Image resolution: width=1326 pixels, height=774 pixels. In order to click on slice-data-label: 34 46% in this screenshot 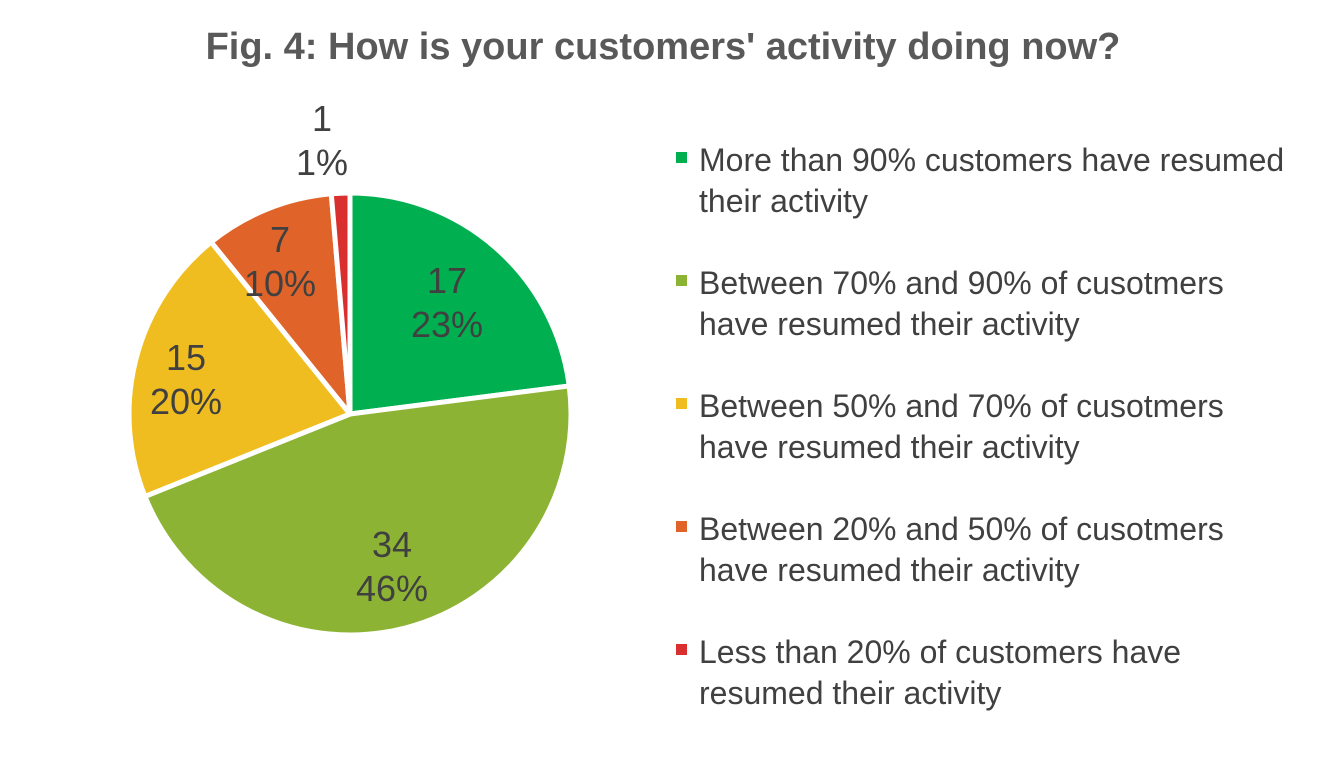, I will do `click(392, 566)`.